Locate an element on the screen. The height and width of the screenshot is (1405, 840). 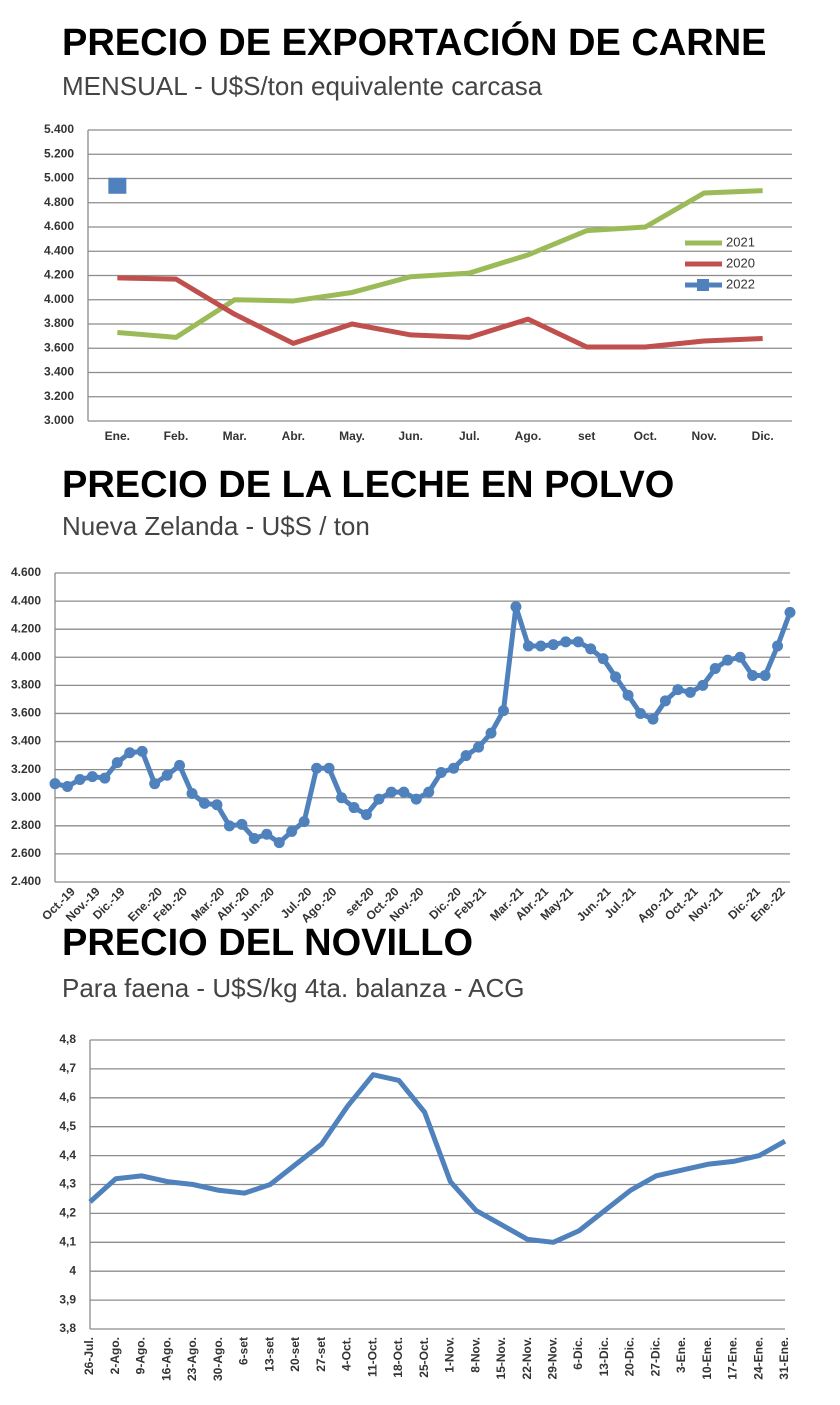
y-tick-label: 4.800 is located at coordinates (59, 202).